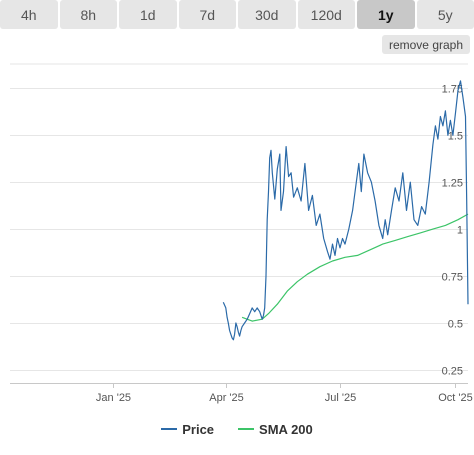 The image size is (474, 455). I want to click on legend-label-price: Price, so click(198, 429).